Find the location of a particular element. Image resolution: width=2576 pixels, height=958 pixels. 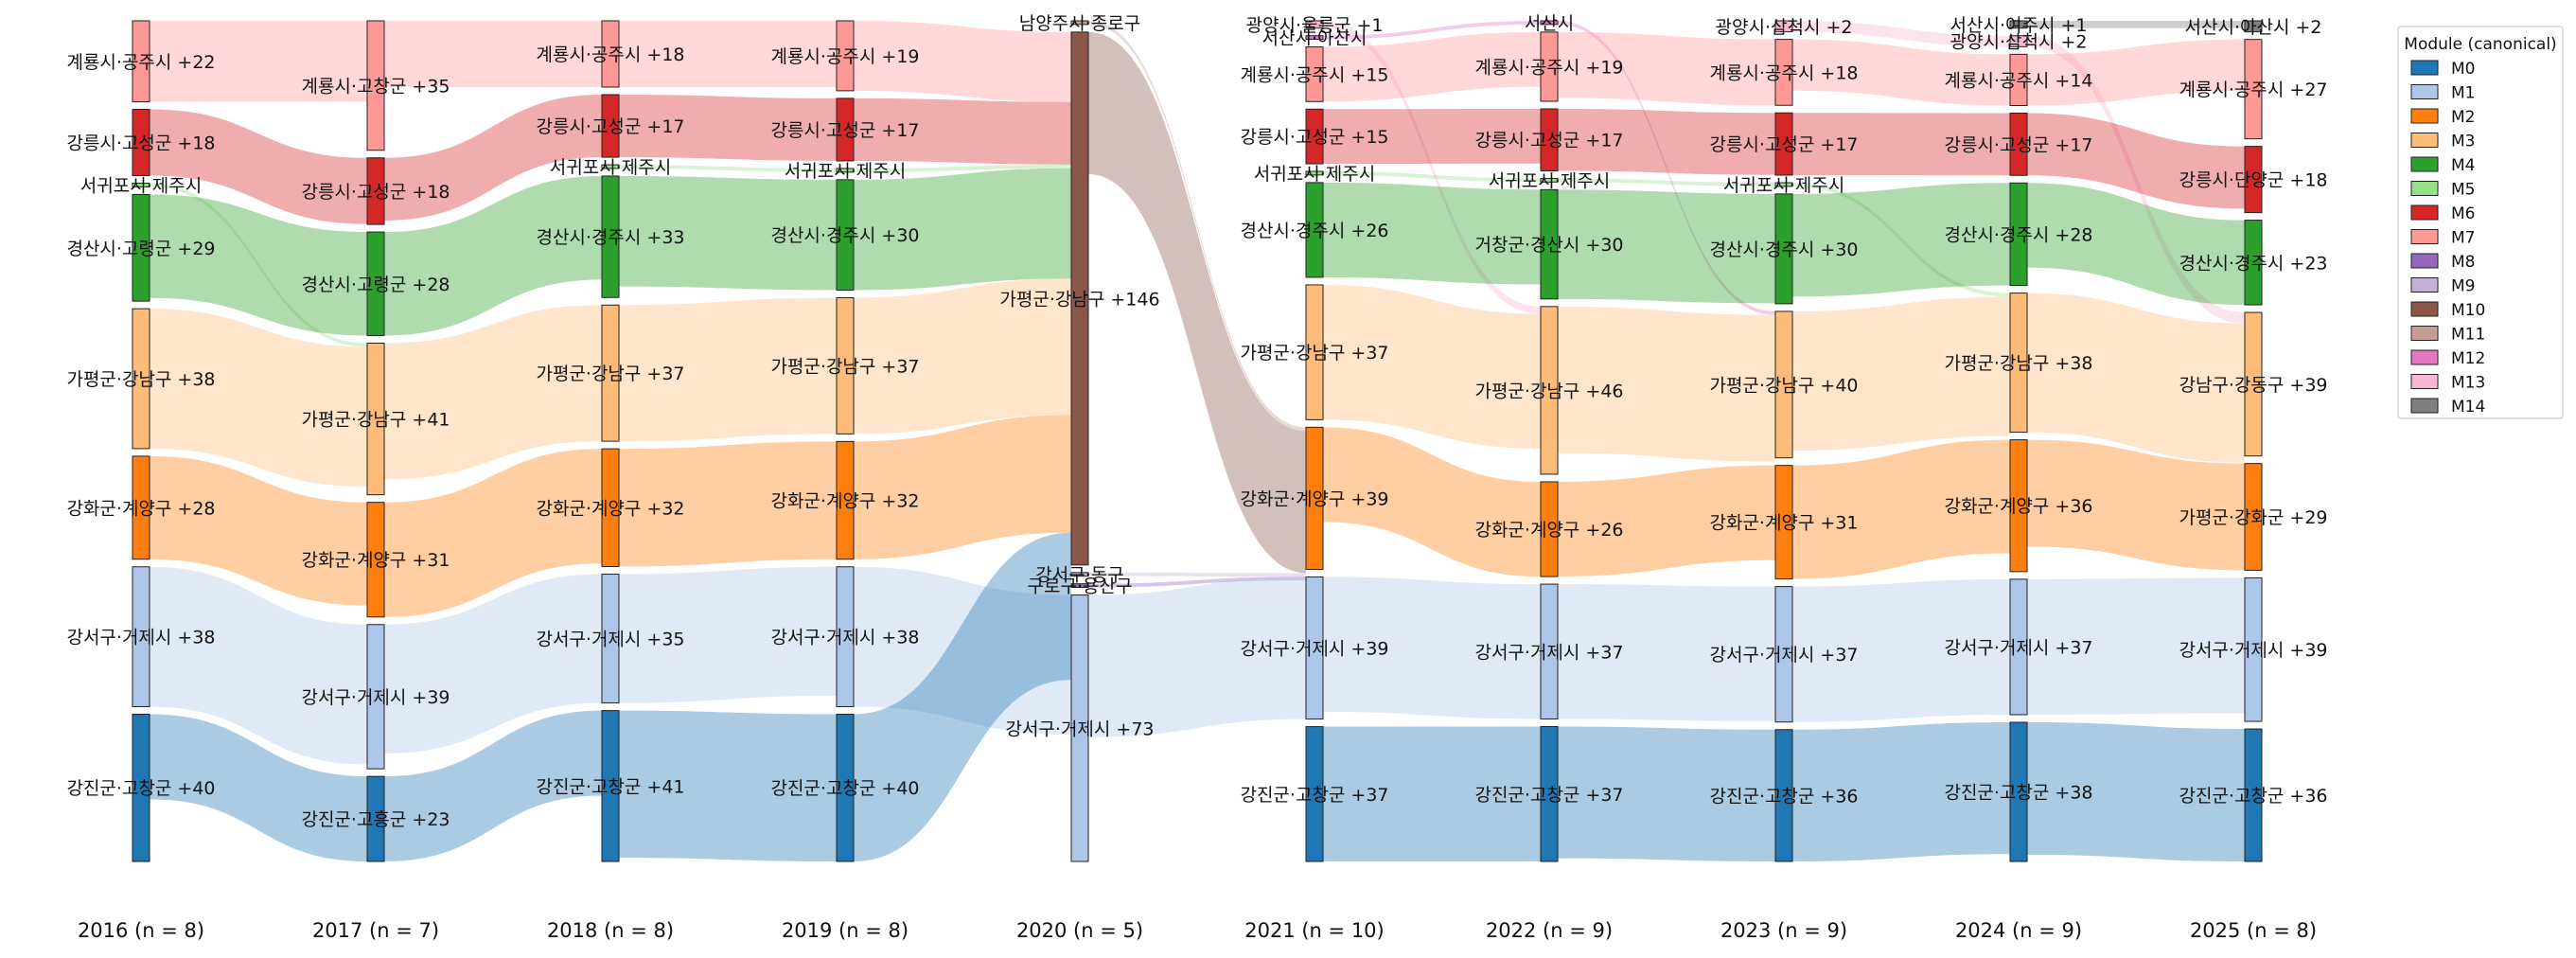

year-label: 2023 (n = 9) is located at coordinates (1783, 930).